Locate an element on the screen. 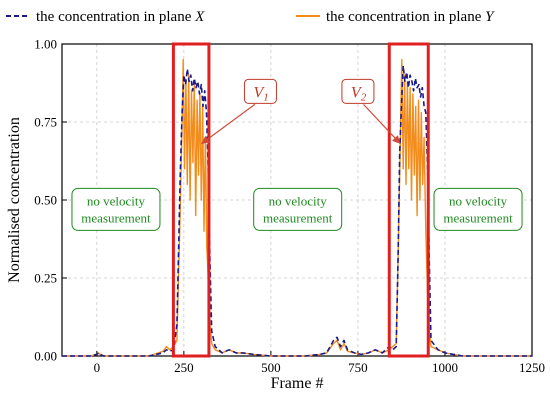 This screenshot has height=400, width=550. y-tick-label: 0.75 is located at coordinates (45, 122).